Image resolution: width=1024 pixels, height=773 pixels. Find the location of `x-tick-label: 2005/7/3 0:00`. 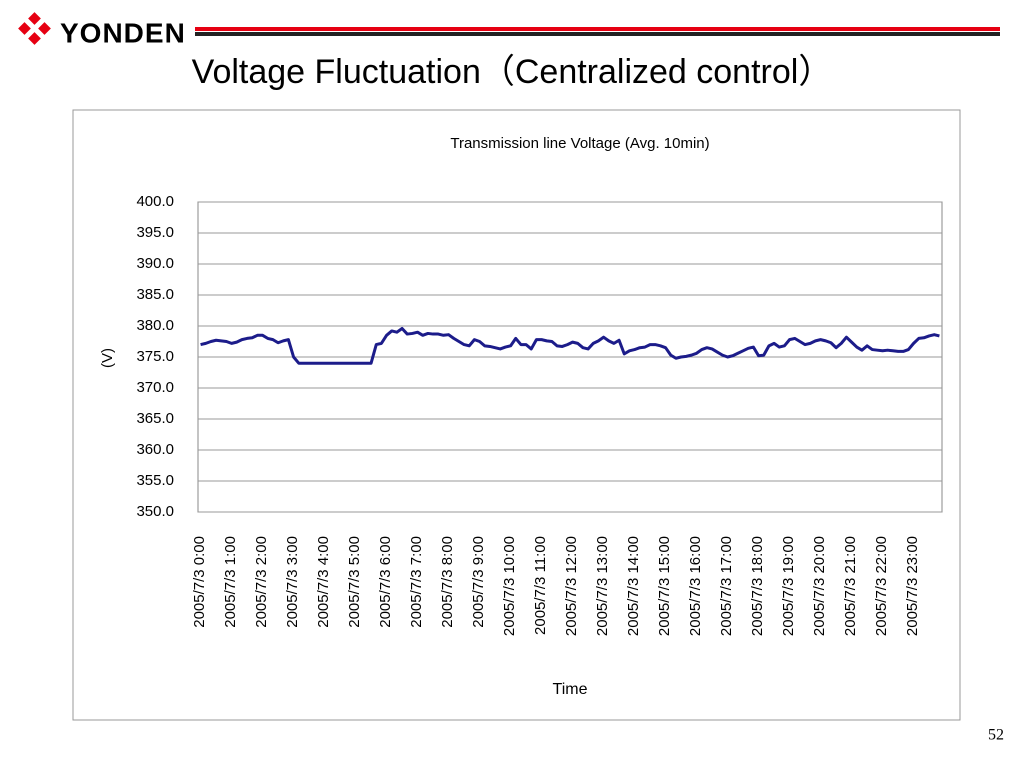

x-tick-label: 2005/7/3 0:00 is located at coordinates (199, 582).